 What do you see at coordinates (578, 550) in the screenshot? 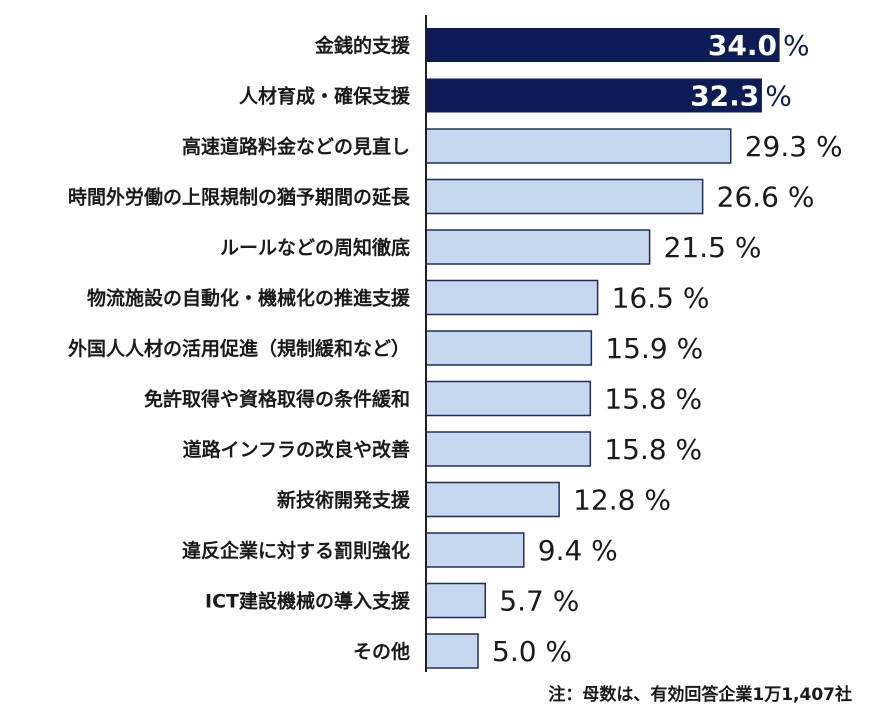
I see `value-label-10: 9.4 %` at bounding box center [578, 550].